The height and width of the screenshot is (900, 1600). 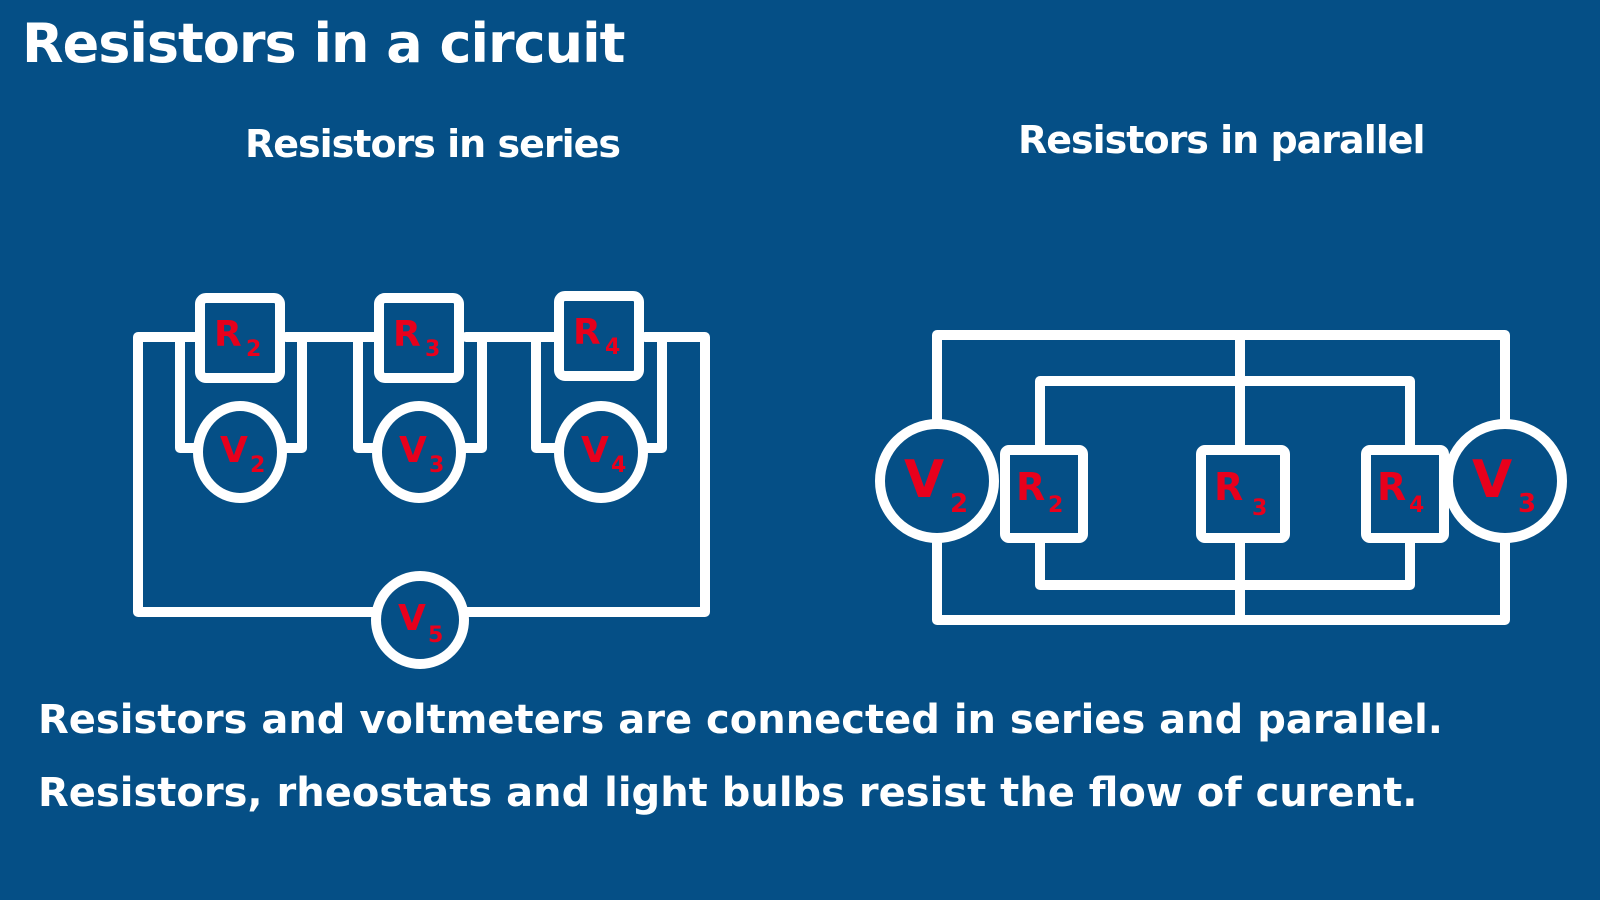 I want to click on series-wire-top, so click(x=421, y=474).